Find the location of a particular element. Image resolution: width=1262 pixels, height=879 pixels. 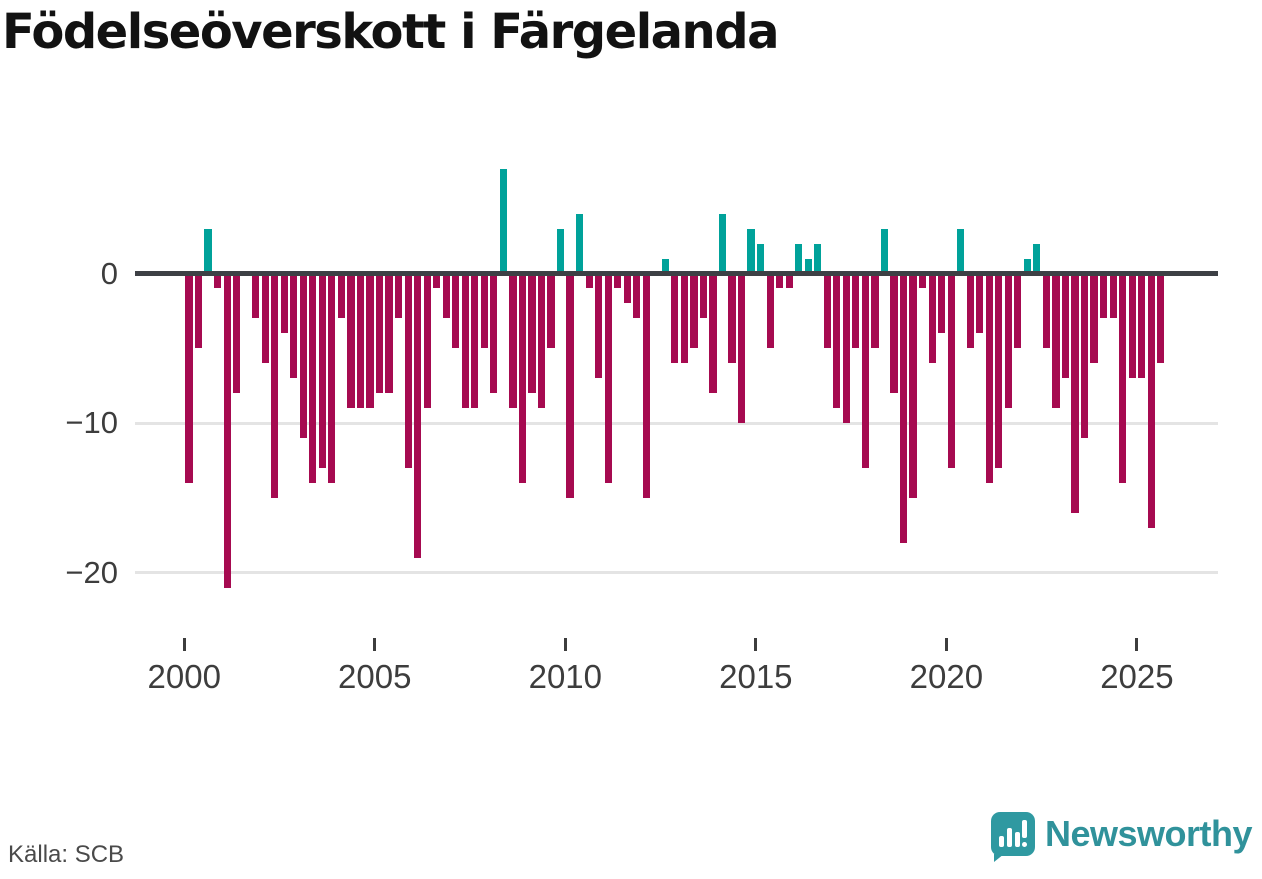

bar-2004Q2 is located at coordinates (351, 341).